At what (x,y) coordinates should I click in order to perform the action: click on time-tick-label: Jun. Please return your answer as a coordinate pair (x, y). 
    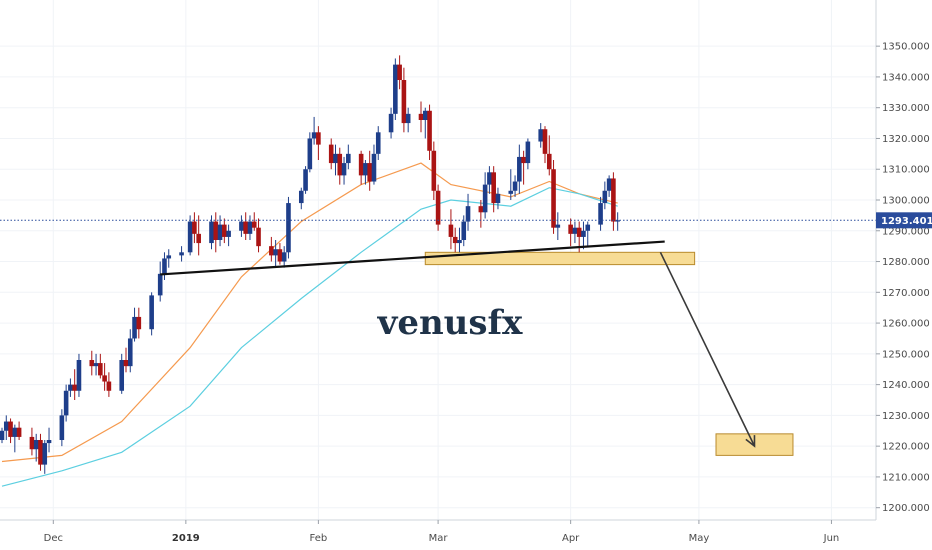
    Looking at the image, I should click on (831, 538).